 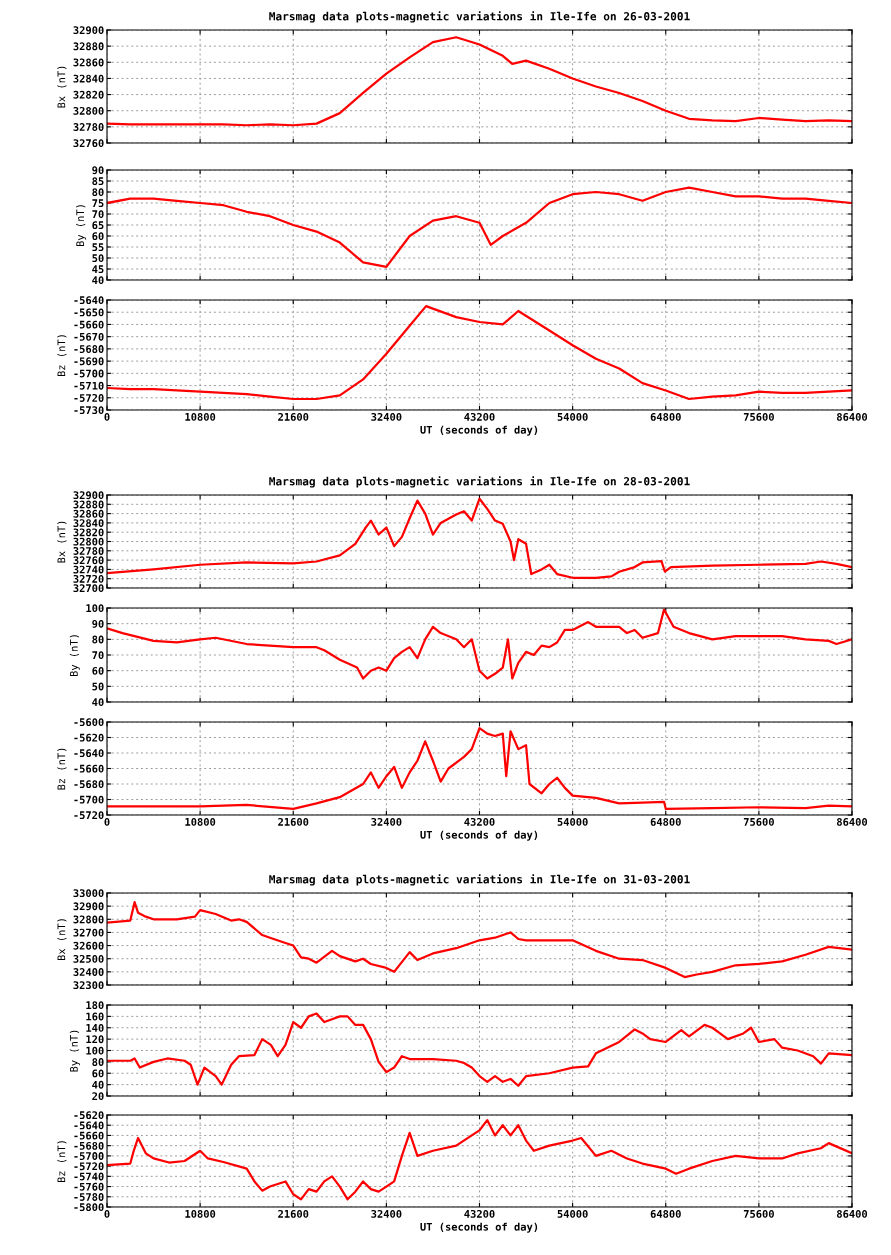 What do you see at coordinates (89, 1176) in the screenshot?
I see `y-tick-label: -5740` at bounding box center [89, 1176].